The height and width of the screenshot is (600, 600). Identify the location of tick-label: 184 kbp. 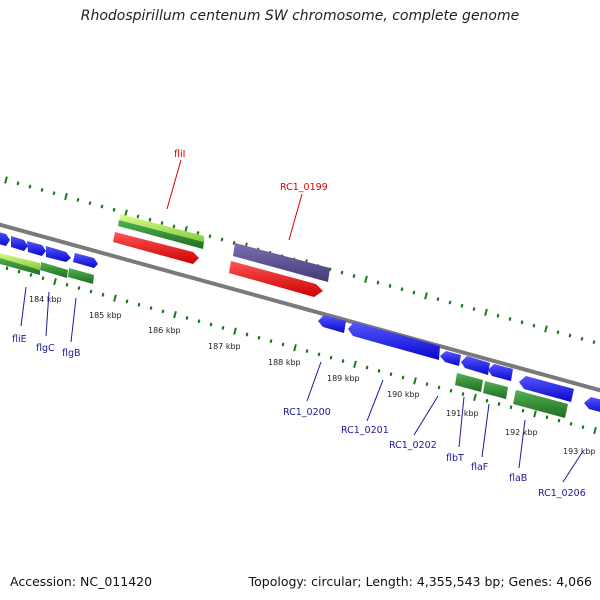
(45, 299).